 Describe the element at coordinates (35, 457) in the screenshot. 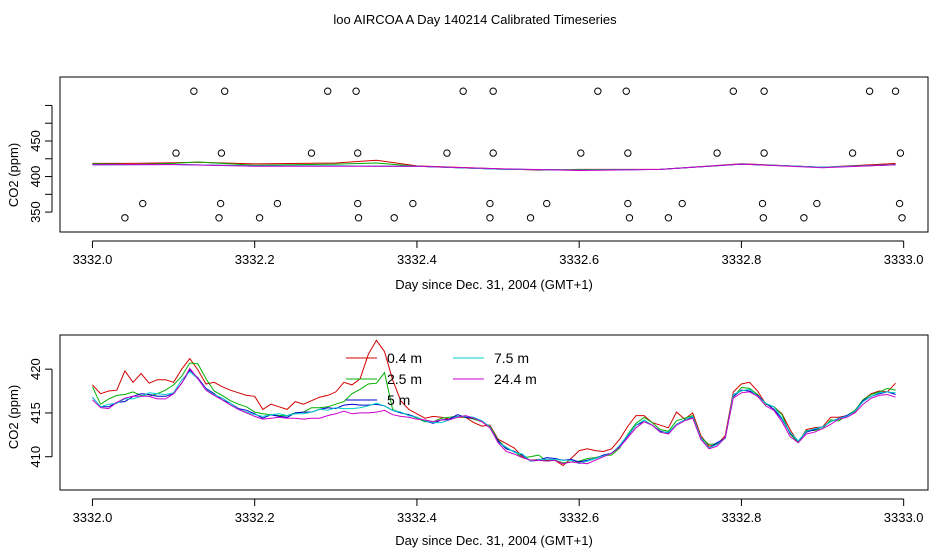

I see `bottom-y-tick-label: 410` at that location.